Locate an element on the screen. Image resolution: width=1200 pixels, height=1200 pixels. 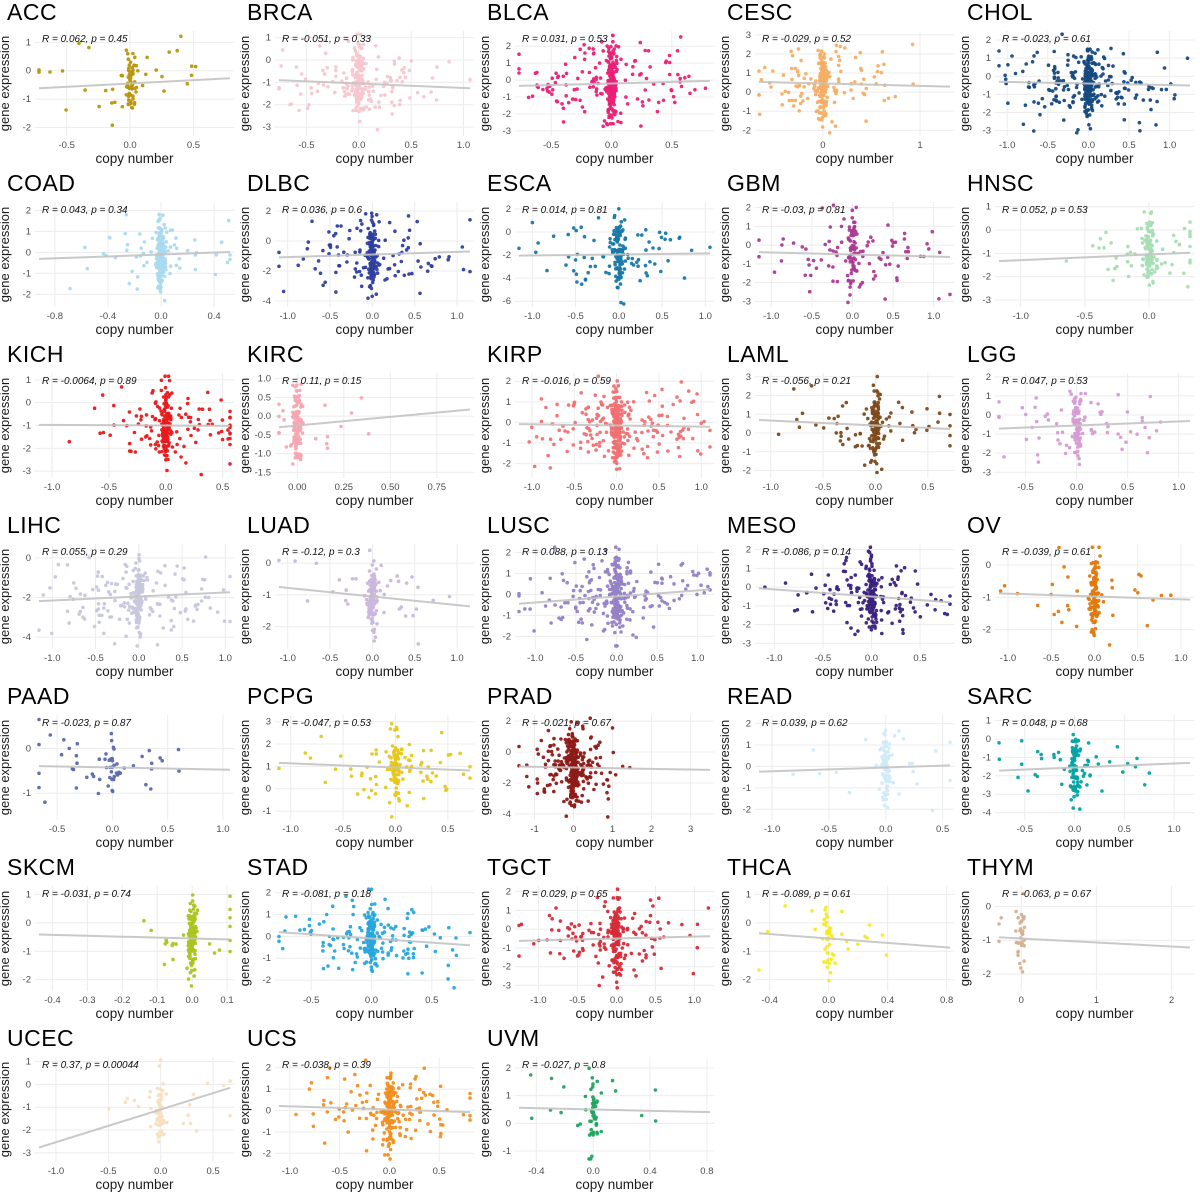
correlation-annotation: R = -0.029, p = 0.52 is located at coordinates (806, 39).